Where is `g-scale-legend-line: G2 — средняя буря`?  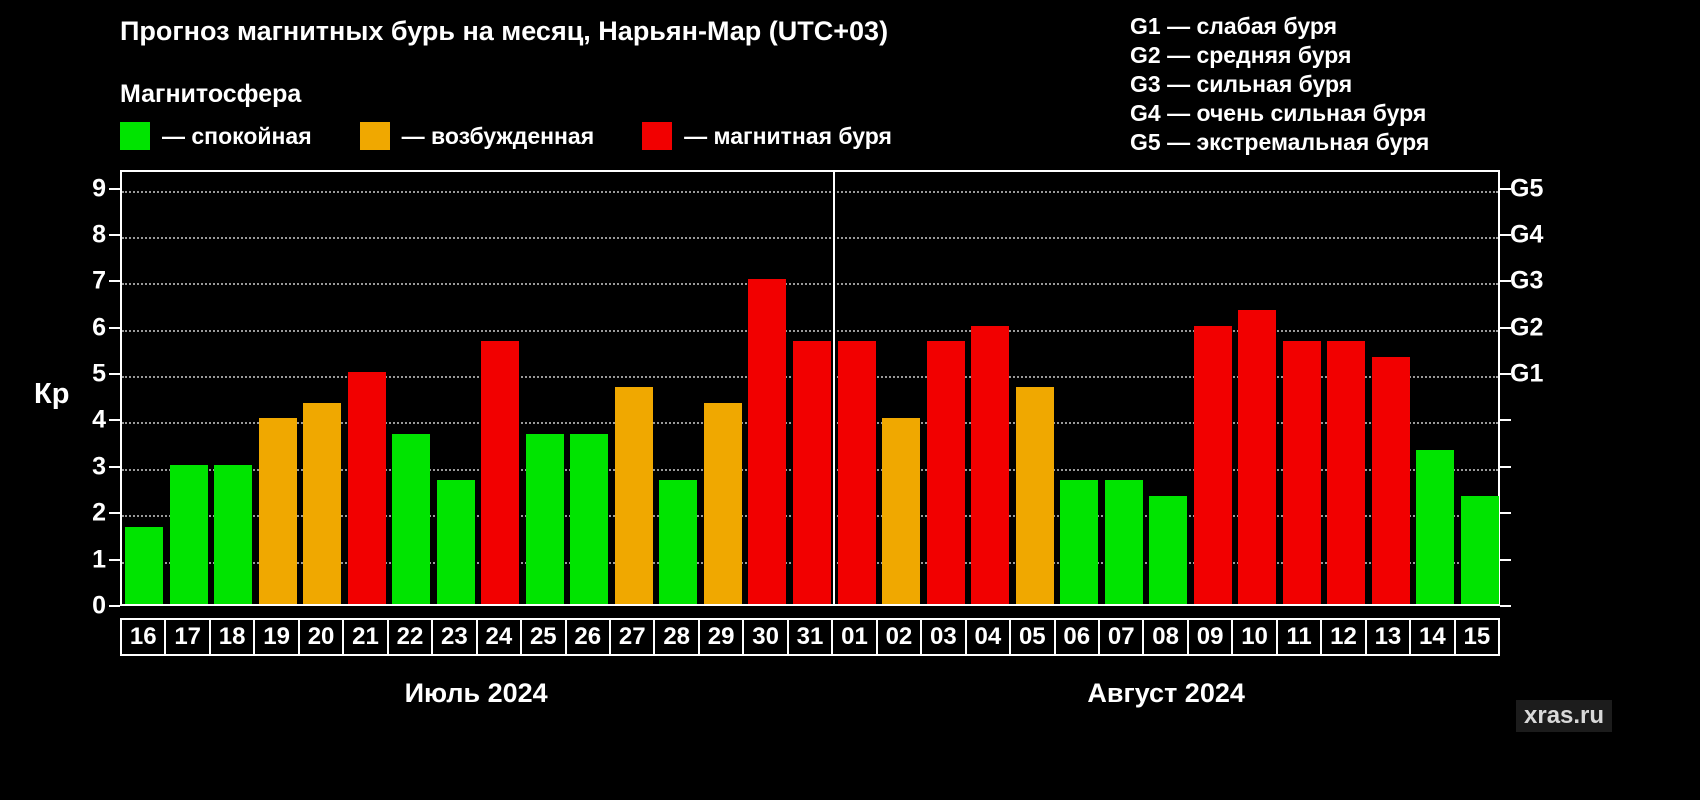
g-scale-legend-line: G2 — средняя буря is located at coordinates (1241, 55).